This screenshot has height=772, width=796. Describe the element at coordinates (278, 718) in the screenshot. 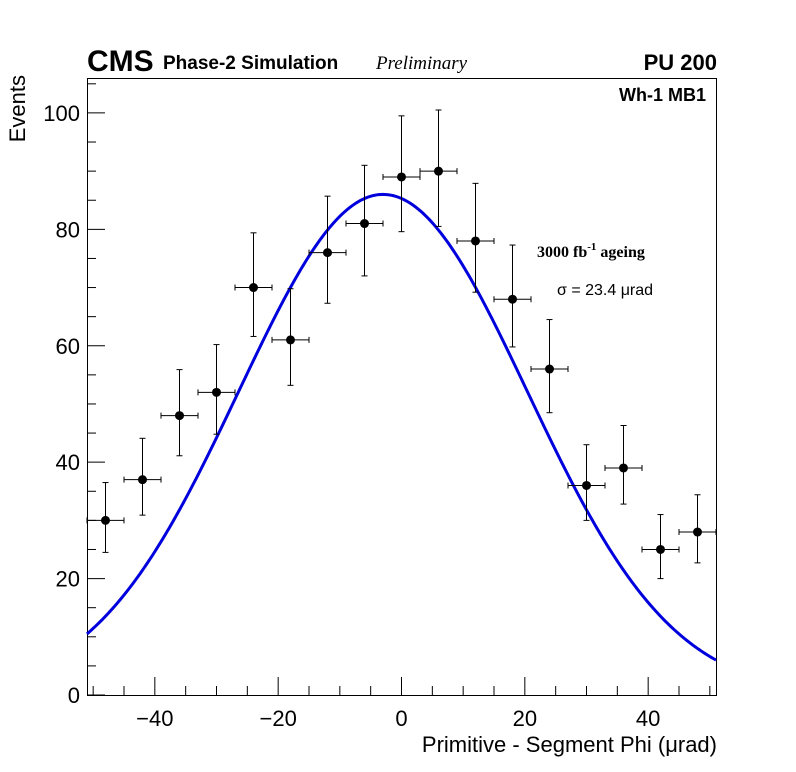

I see `x-tick-label: −20` at that location.